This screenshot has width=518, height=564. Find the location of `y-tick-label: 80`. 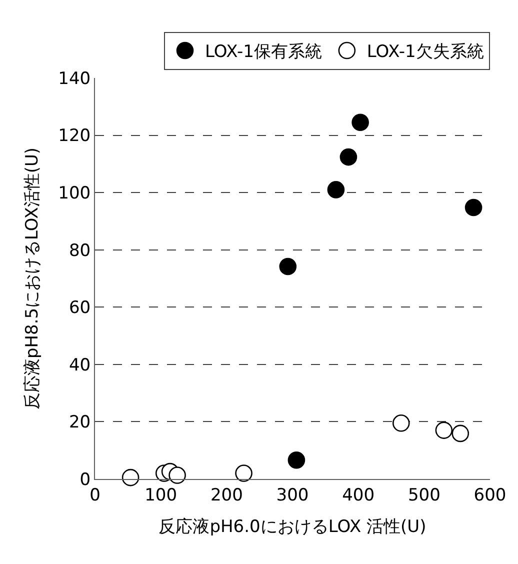

y-tick-label: 80 is located at coordinates (79, 250).